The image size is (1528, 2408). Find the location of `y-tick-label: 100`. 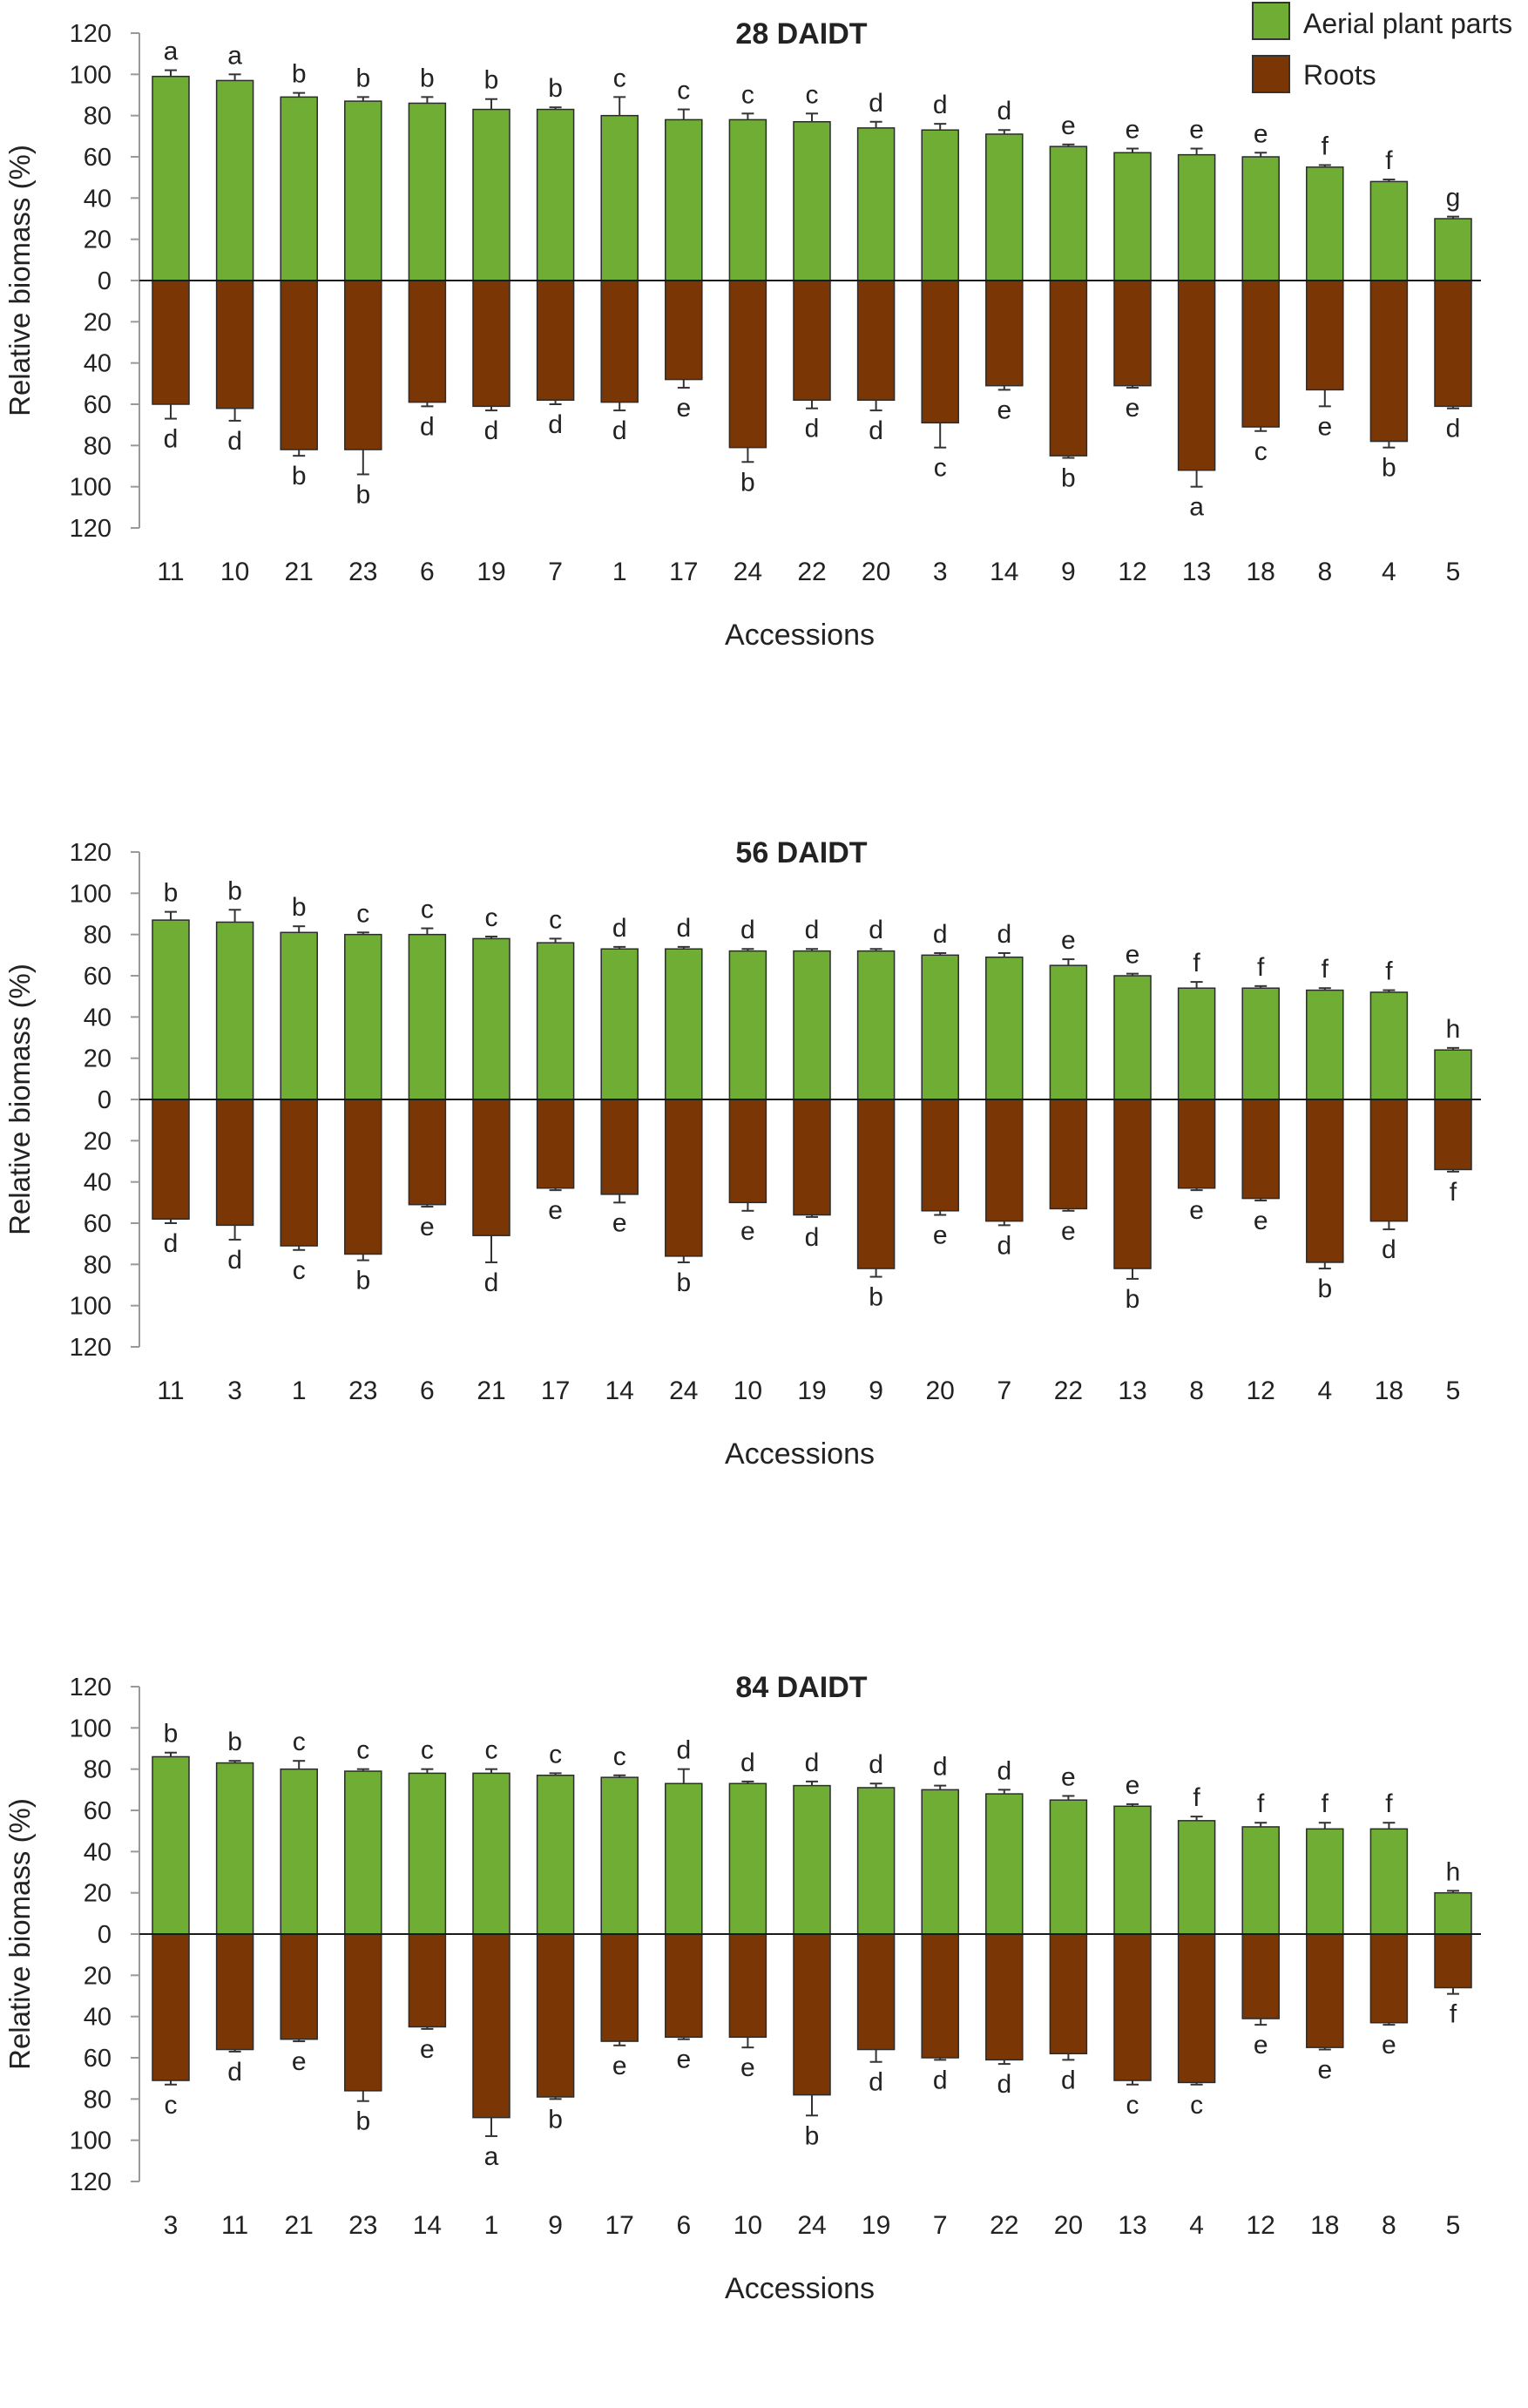

y-tick-label: 100 is located at coordinates (91, 1728).